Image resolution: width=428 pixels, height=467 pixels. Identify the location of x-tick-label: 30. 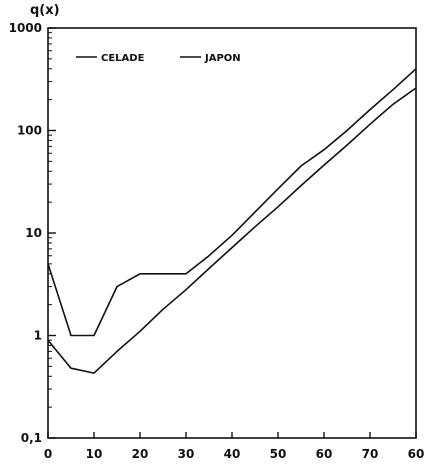
(186, 454).